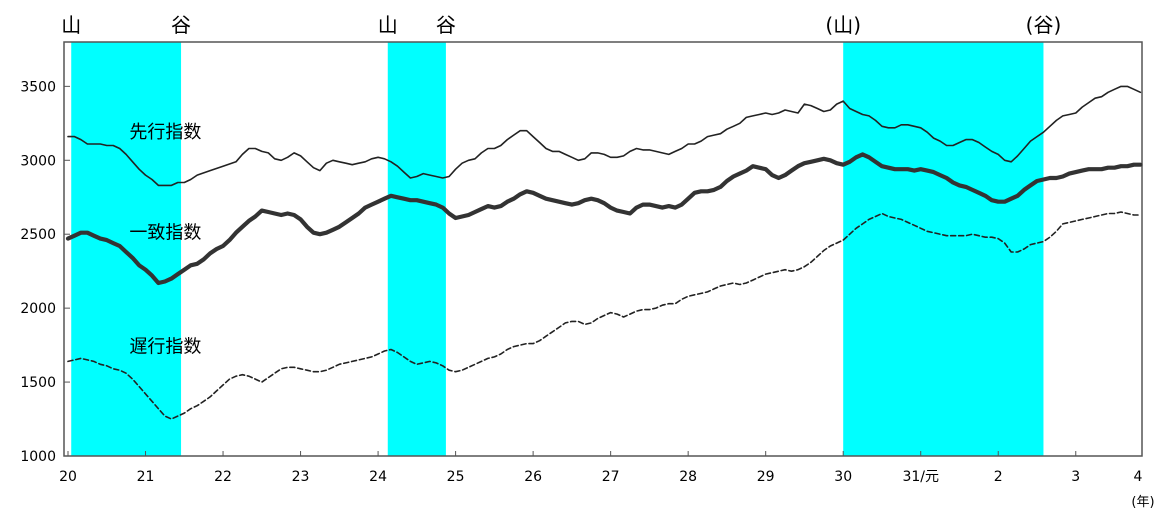 Image resolution: width=1161 pixels, height=511 pixels. What do you see at coordinates (533, 477) in the screenshot?
I see `x-tick-label: 26` at bounding box center [533, 477].